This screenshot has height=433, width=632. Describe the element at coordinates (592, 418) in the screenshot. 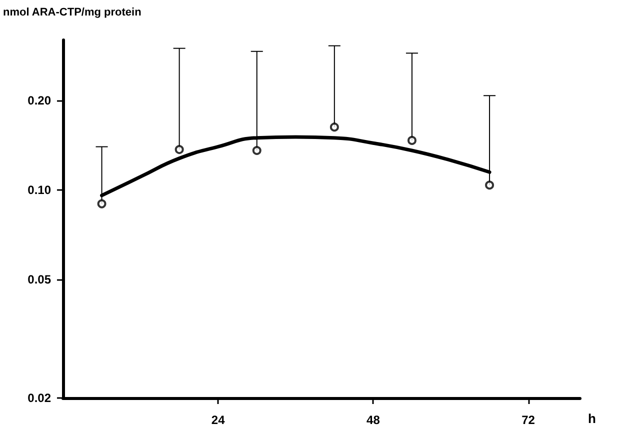

I see `x-axis-title: h` at that location.